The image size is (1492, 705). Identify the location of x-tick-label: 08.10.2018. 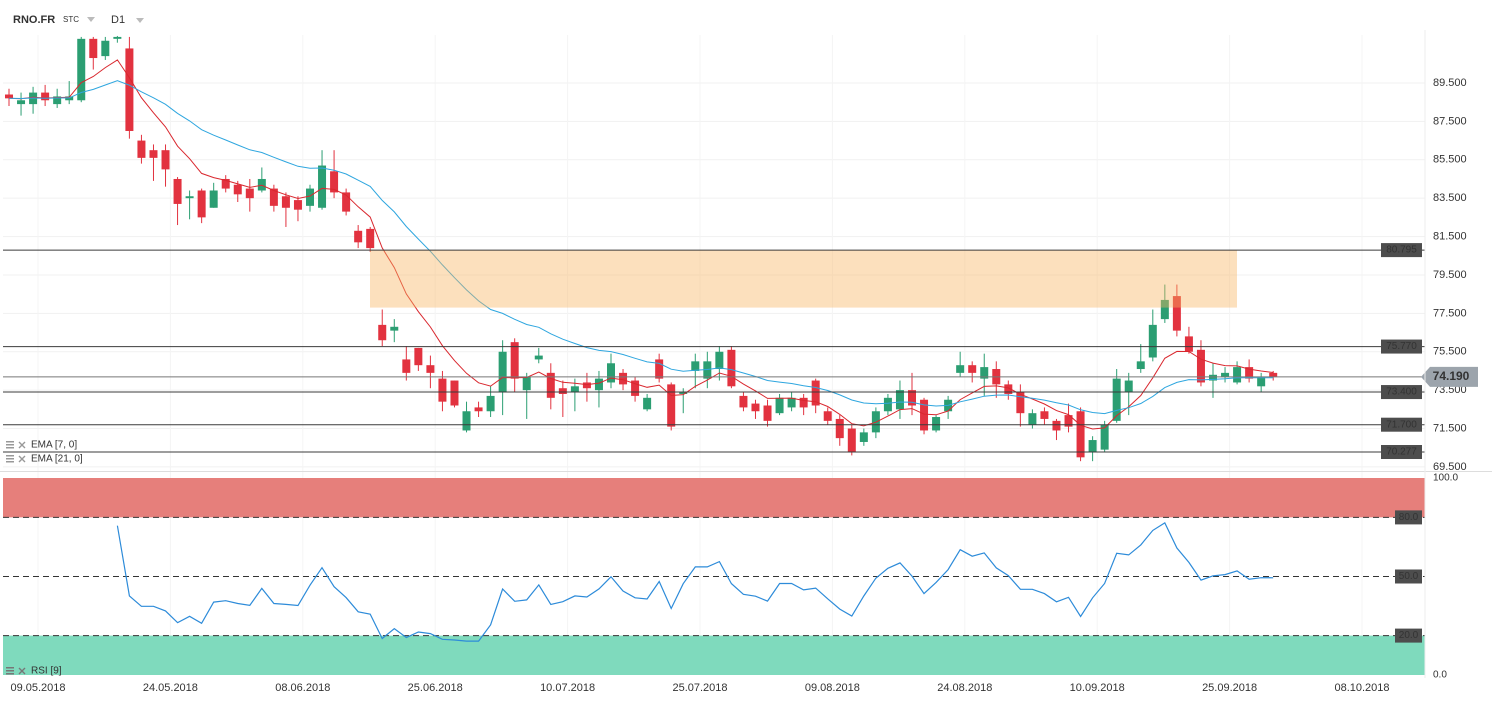
(1361, 688).